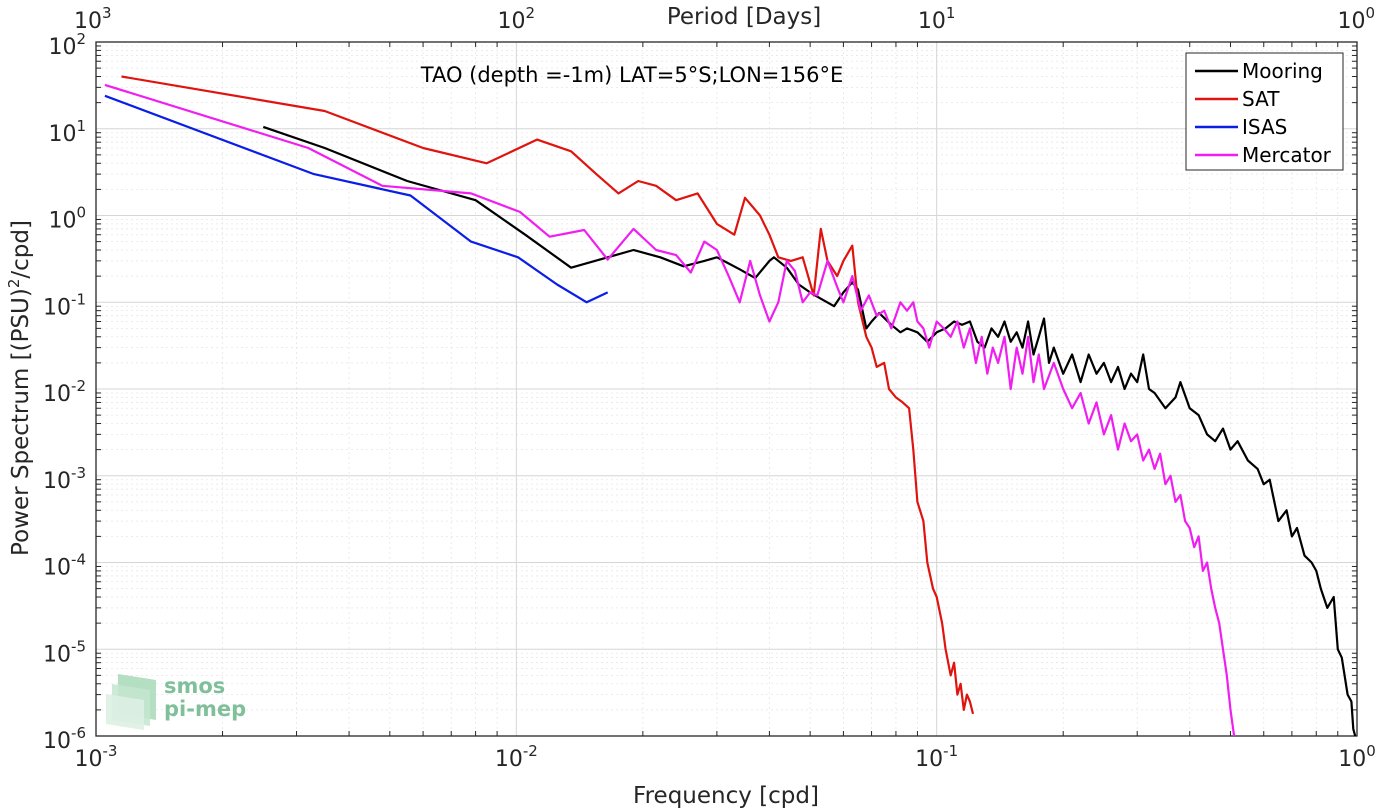  I want to click on x-axis-label: Frequency [cpd], so click(726, 796).